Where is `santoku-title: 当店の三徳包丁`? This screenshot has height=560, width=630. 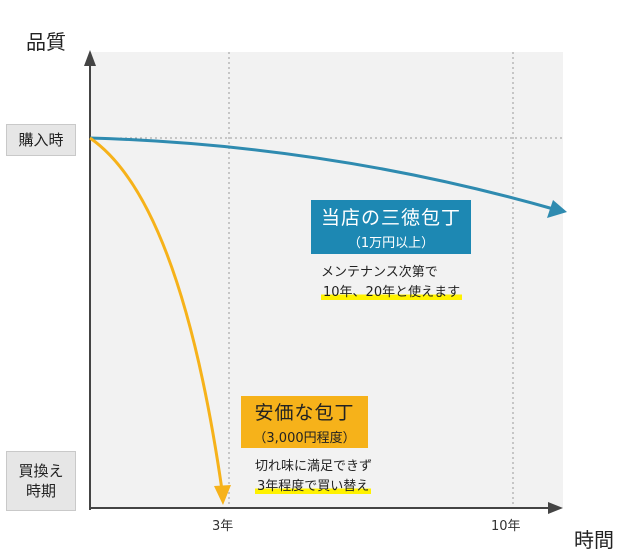
santoku-title: 当店の三徳包丁 is located at coordinates (390, 218).